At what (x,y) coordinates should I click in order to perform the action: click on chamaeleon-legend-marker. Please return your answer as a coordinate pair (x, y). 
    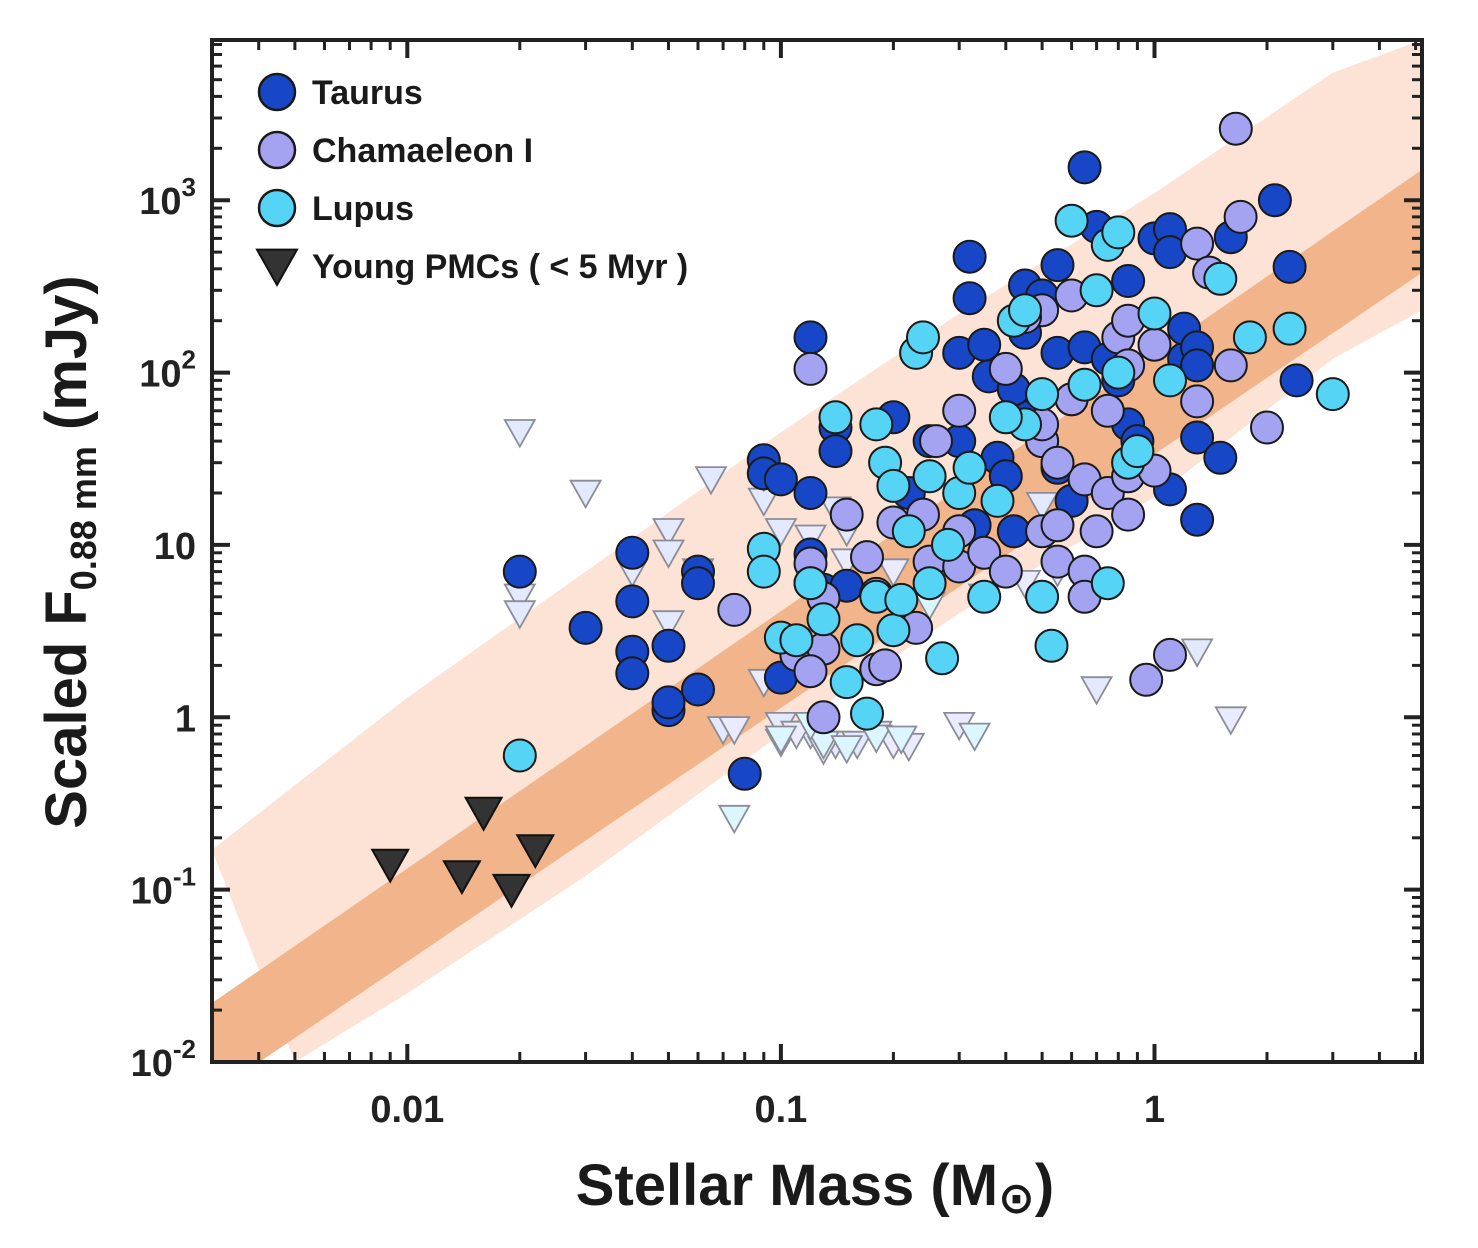
    Looking at the image, I should click on (277, 150).